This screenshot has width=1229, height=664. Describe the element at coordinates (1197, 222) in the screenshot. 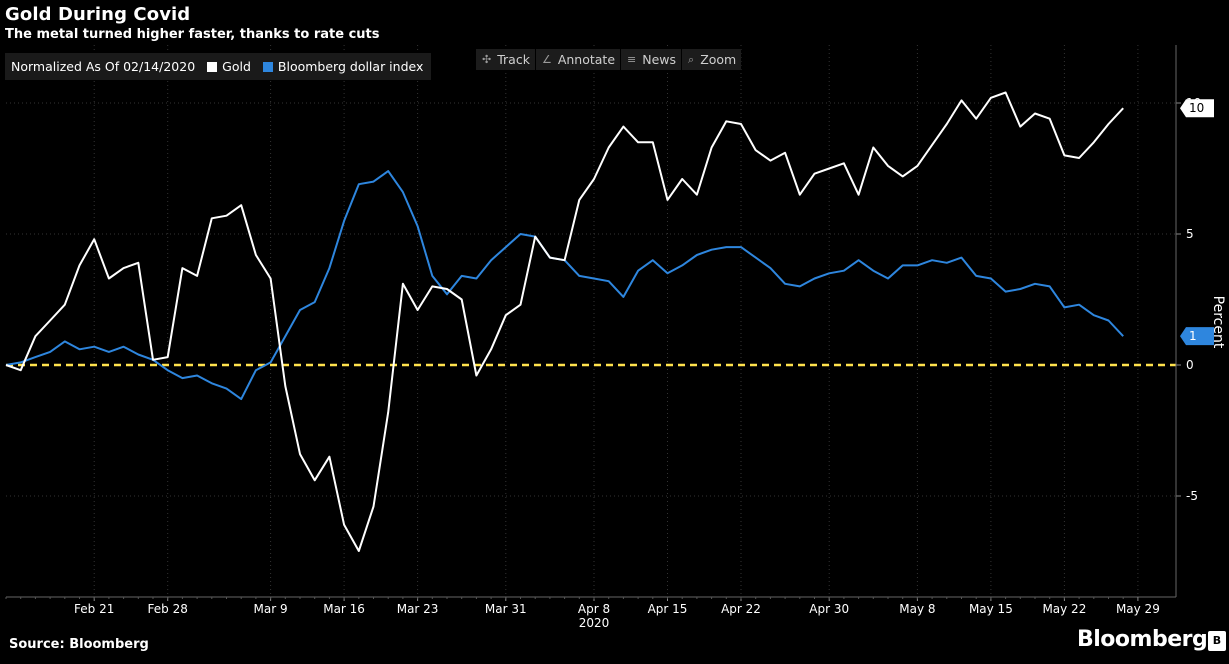

I see `last-value-badges: 10 1` at that location.